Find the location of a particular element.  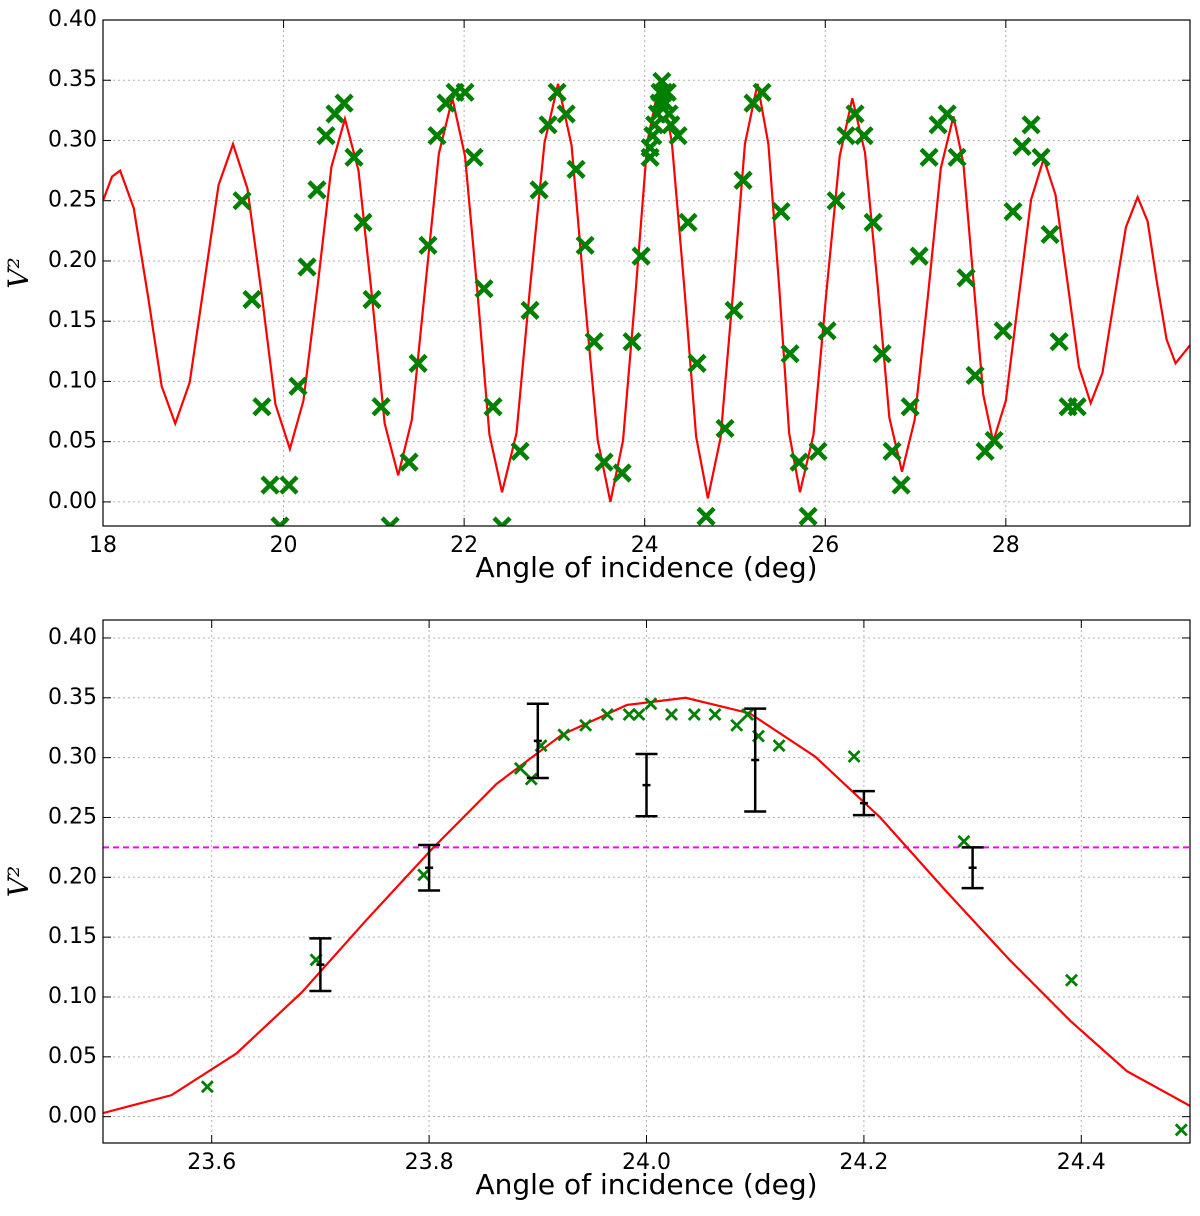

x-tick-label: 23.6 is located at coordinates (211, 1162).